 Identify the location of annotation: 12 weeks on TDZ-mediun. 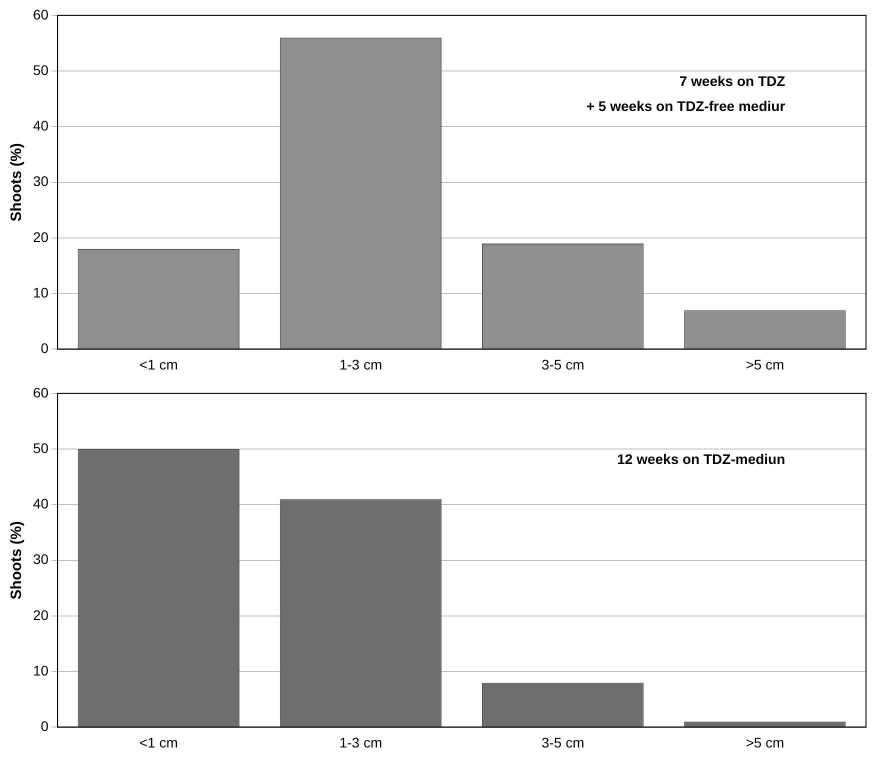
(701, 459).